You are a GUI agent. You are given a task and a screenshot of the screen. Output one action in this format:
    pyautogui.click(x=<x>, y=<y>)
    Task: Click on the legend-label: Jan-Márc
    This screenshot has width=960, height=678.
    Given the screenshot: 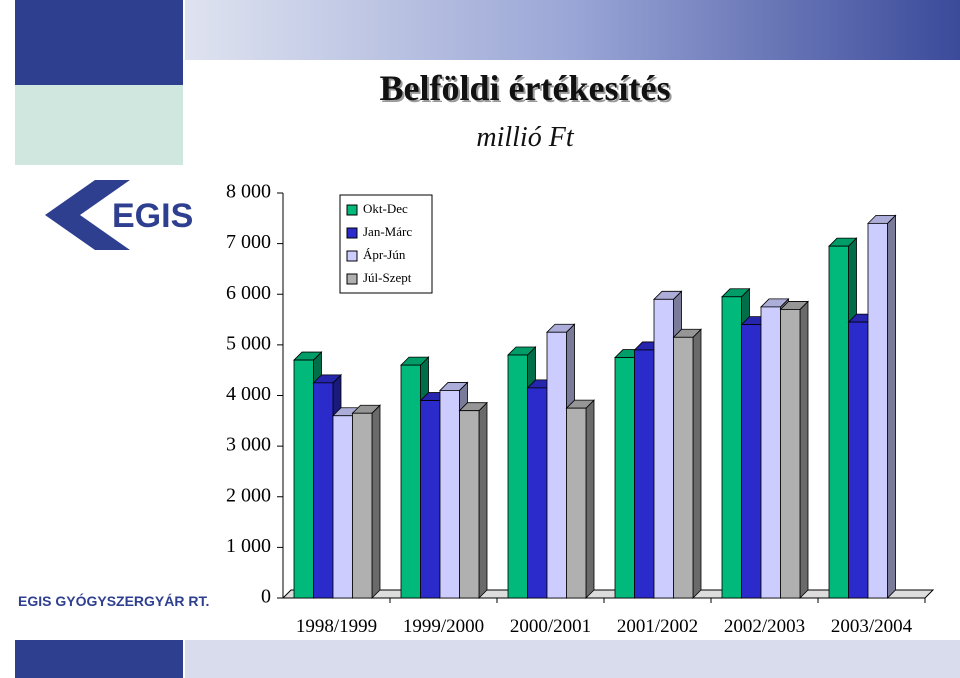 What is the action you would take?
    pyautogui.click(x=387, y=231)
    